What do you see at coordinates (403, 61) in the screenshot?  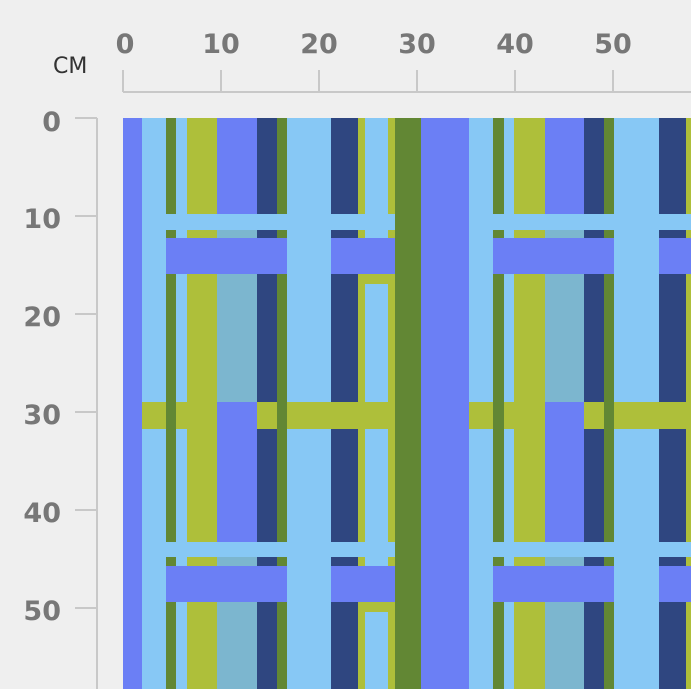 I see `top-ruler: 0 10 20 30 40 50` at bounding box center [403, 61].